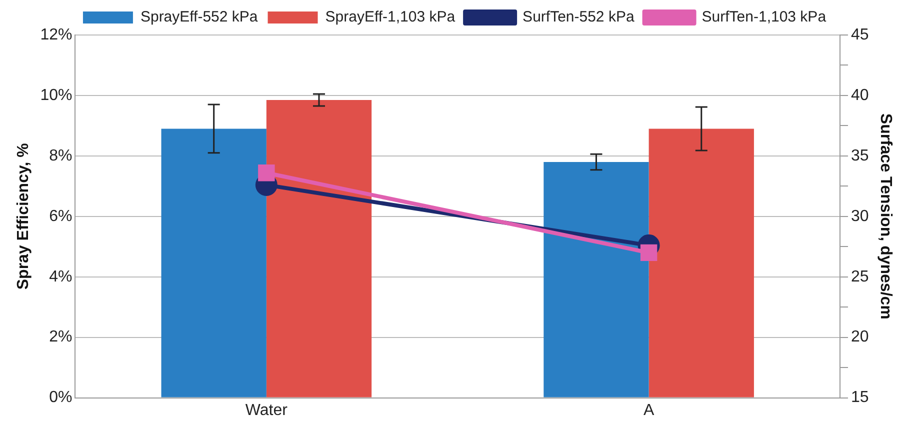  I want to click on y2-axis-title: Surface Tension, dynes/cm, so click(885, 216).